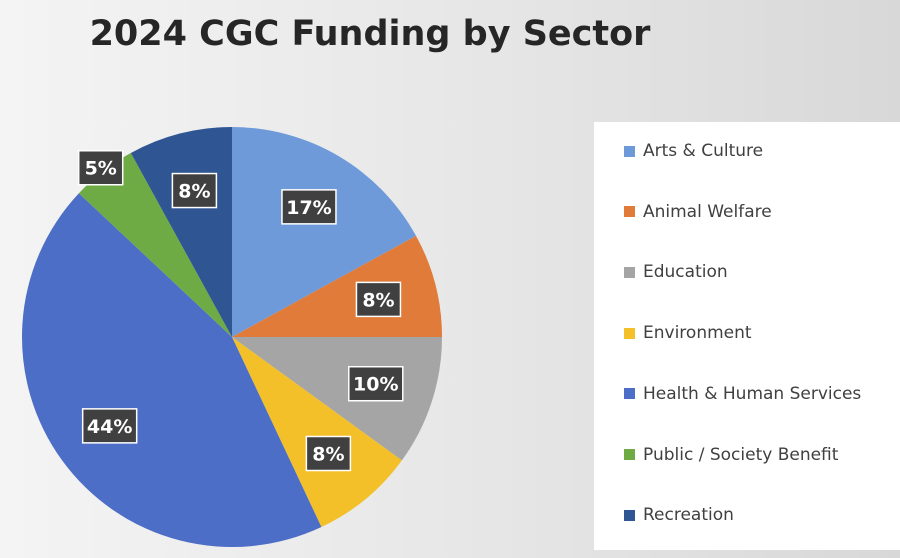 This screenshot has width=900, height=558. What do you see at coordinates (707, 211) in the screenshot?
I see `legend-label: Animal Welfare` at bounding box center [707, 211].